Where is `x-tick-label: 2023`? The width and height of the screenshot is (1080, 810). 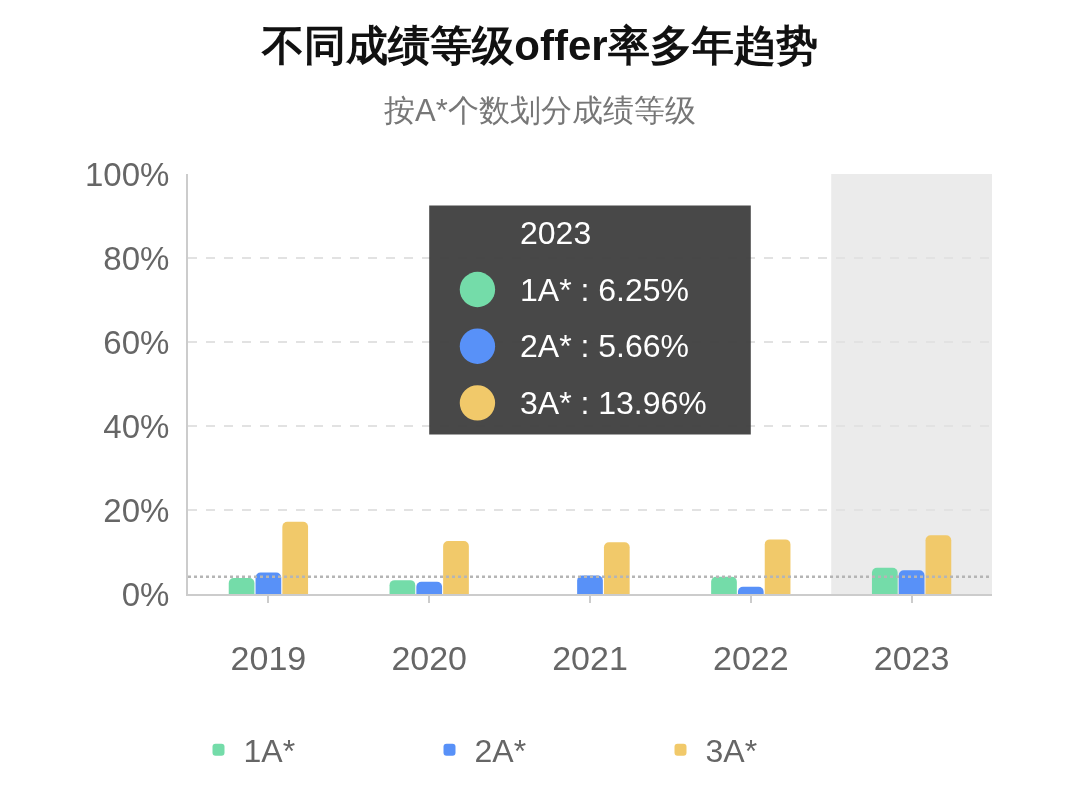 x-tick-label: 2023 is located at coordinates (911, 657).